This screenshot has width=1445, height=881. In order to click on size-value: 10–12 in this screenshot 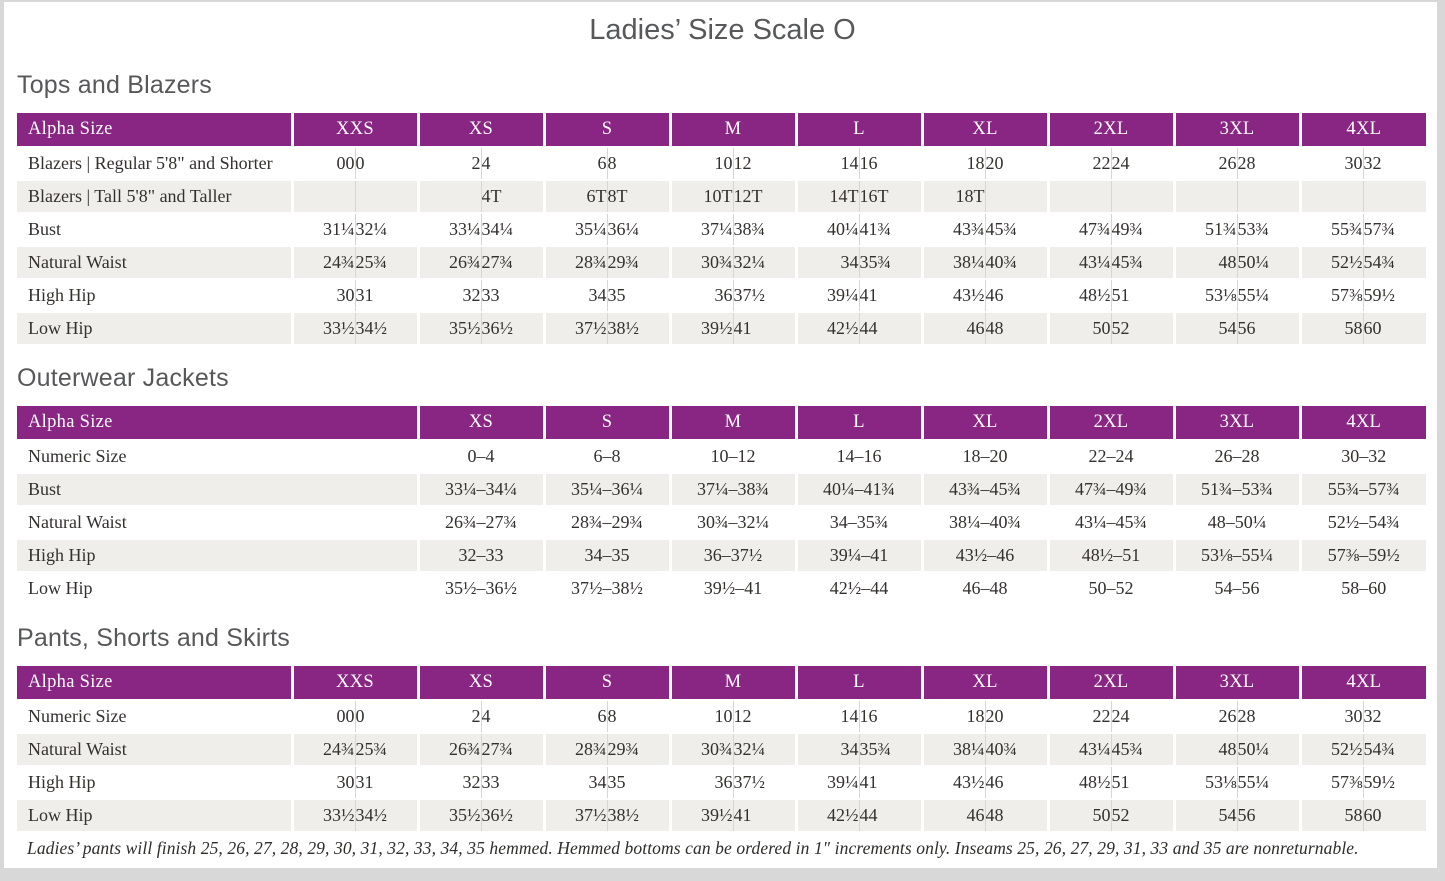, I will do `click(732, 456)`.